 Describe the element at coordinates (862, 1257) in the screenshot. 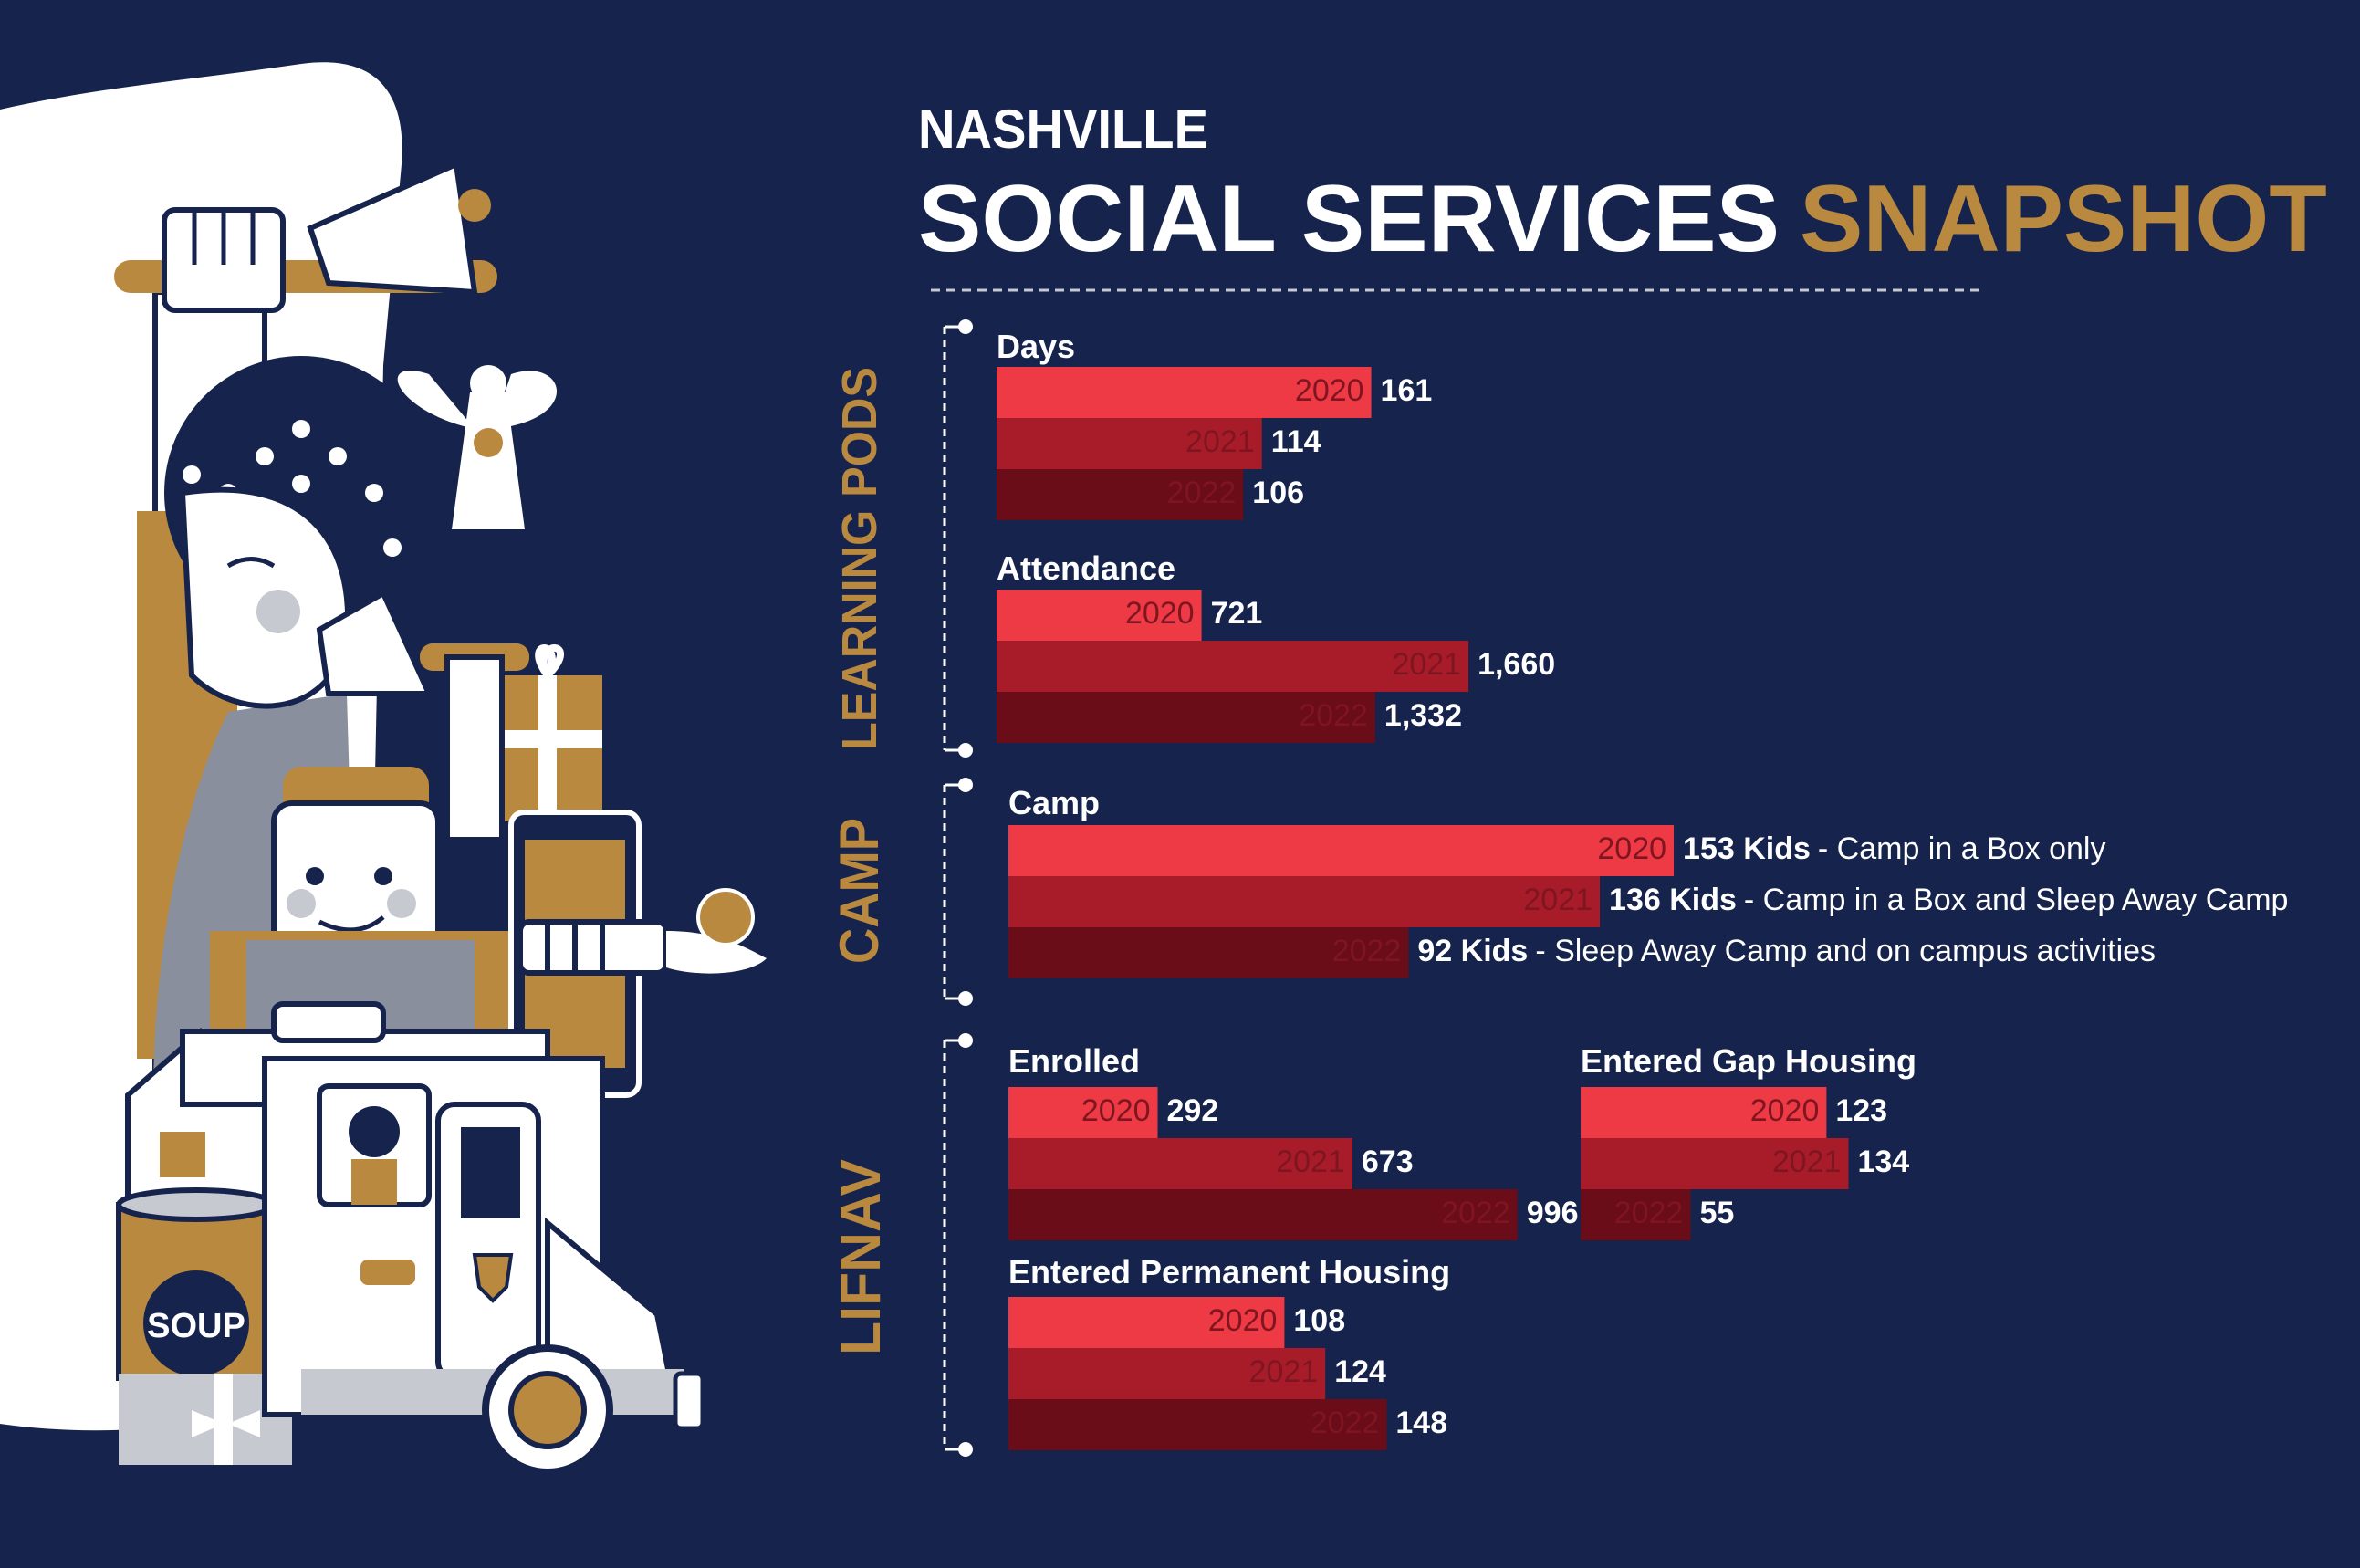

I see `panel-label-lifnav: LIFNAV` at that location.